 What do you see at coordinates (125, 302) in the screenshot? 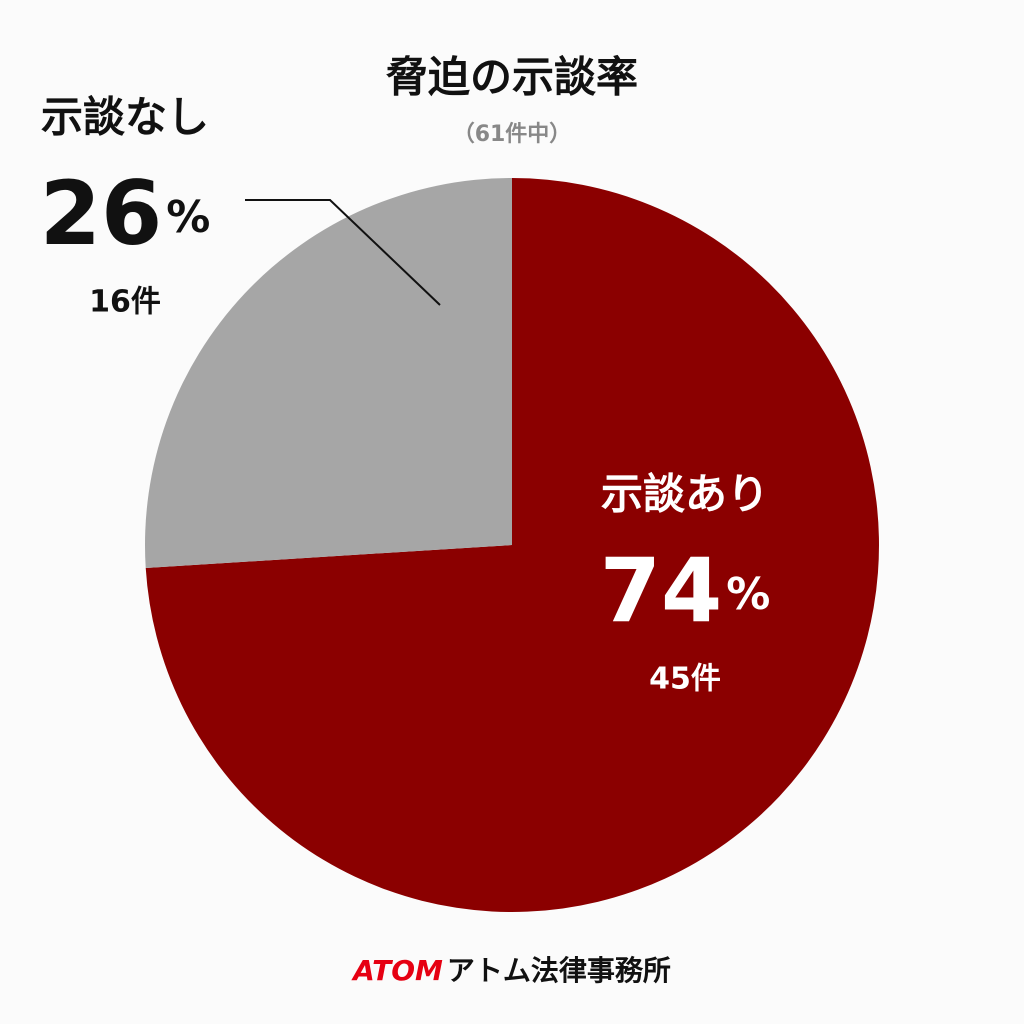
I see `count-label: 16件` at bounding box center [125, 302].